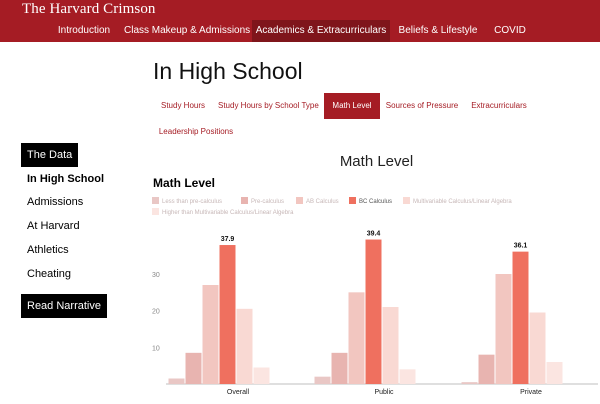 The height and width of the screenshot is (404, 600). I want to click on sidebar-item-at-harvard: At Harvard, so click(53, 226).